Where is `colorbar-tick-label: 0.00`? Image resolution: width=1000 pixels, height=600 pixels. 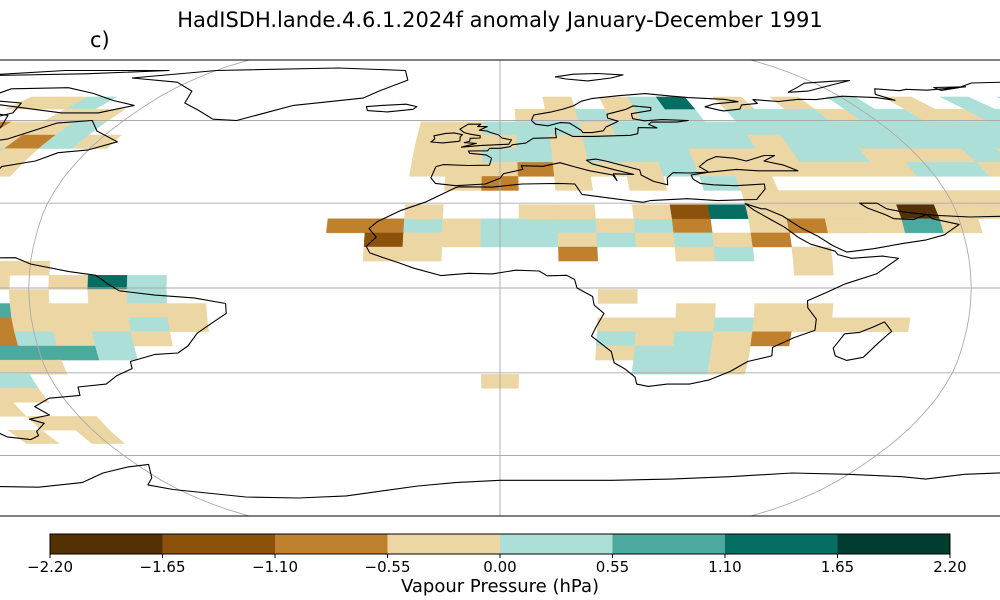 colorbar-tick-label: 0.00 is located at coordinates (500, 567).